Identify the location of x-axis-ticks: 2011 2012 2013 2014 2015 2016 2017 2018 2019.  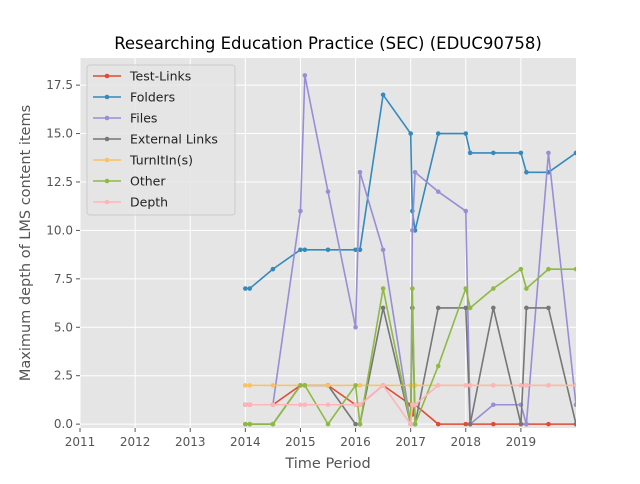
(300, 438).